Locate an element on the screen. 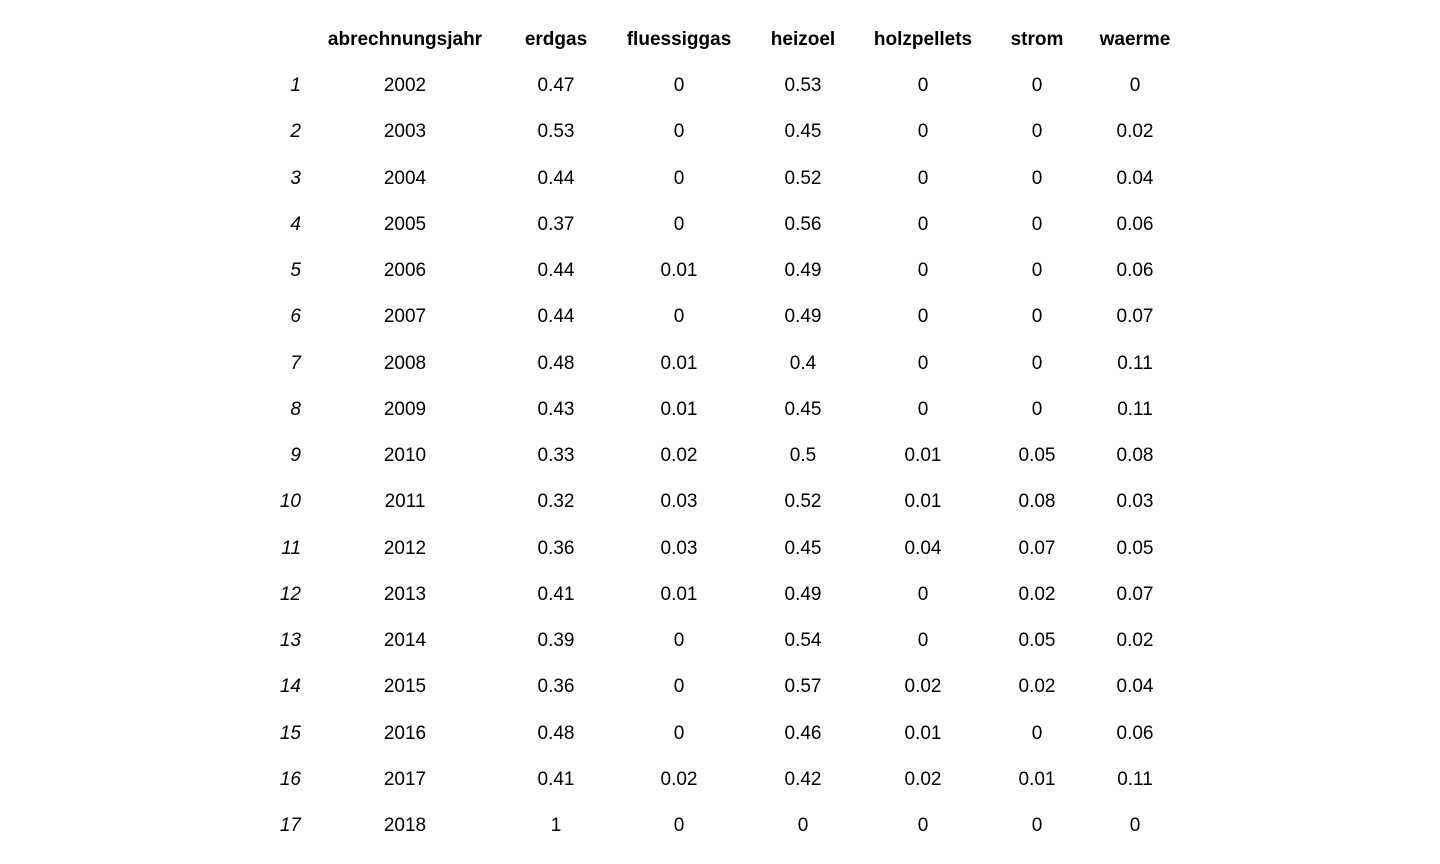 This screenshot has height=864, width=1440. table-cell-abrechnungsjahr: 2018 is located at coordinates (405, 825).